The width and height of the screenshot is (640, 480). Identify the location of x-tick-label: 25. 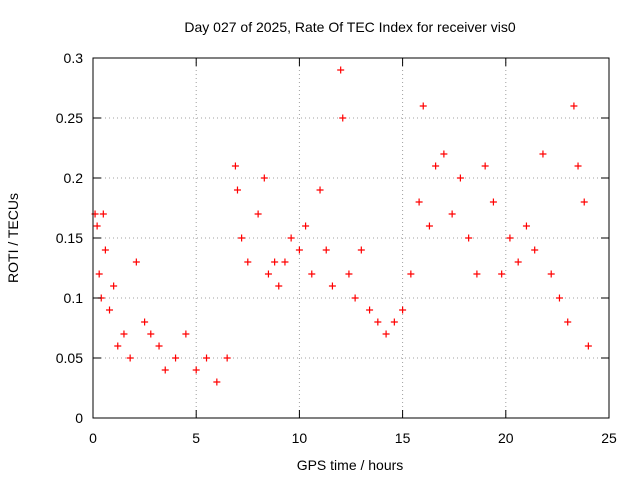
(609, 438).